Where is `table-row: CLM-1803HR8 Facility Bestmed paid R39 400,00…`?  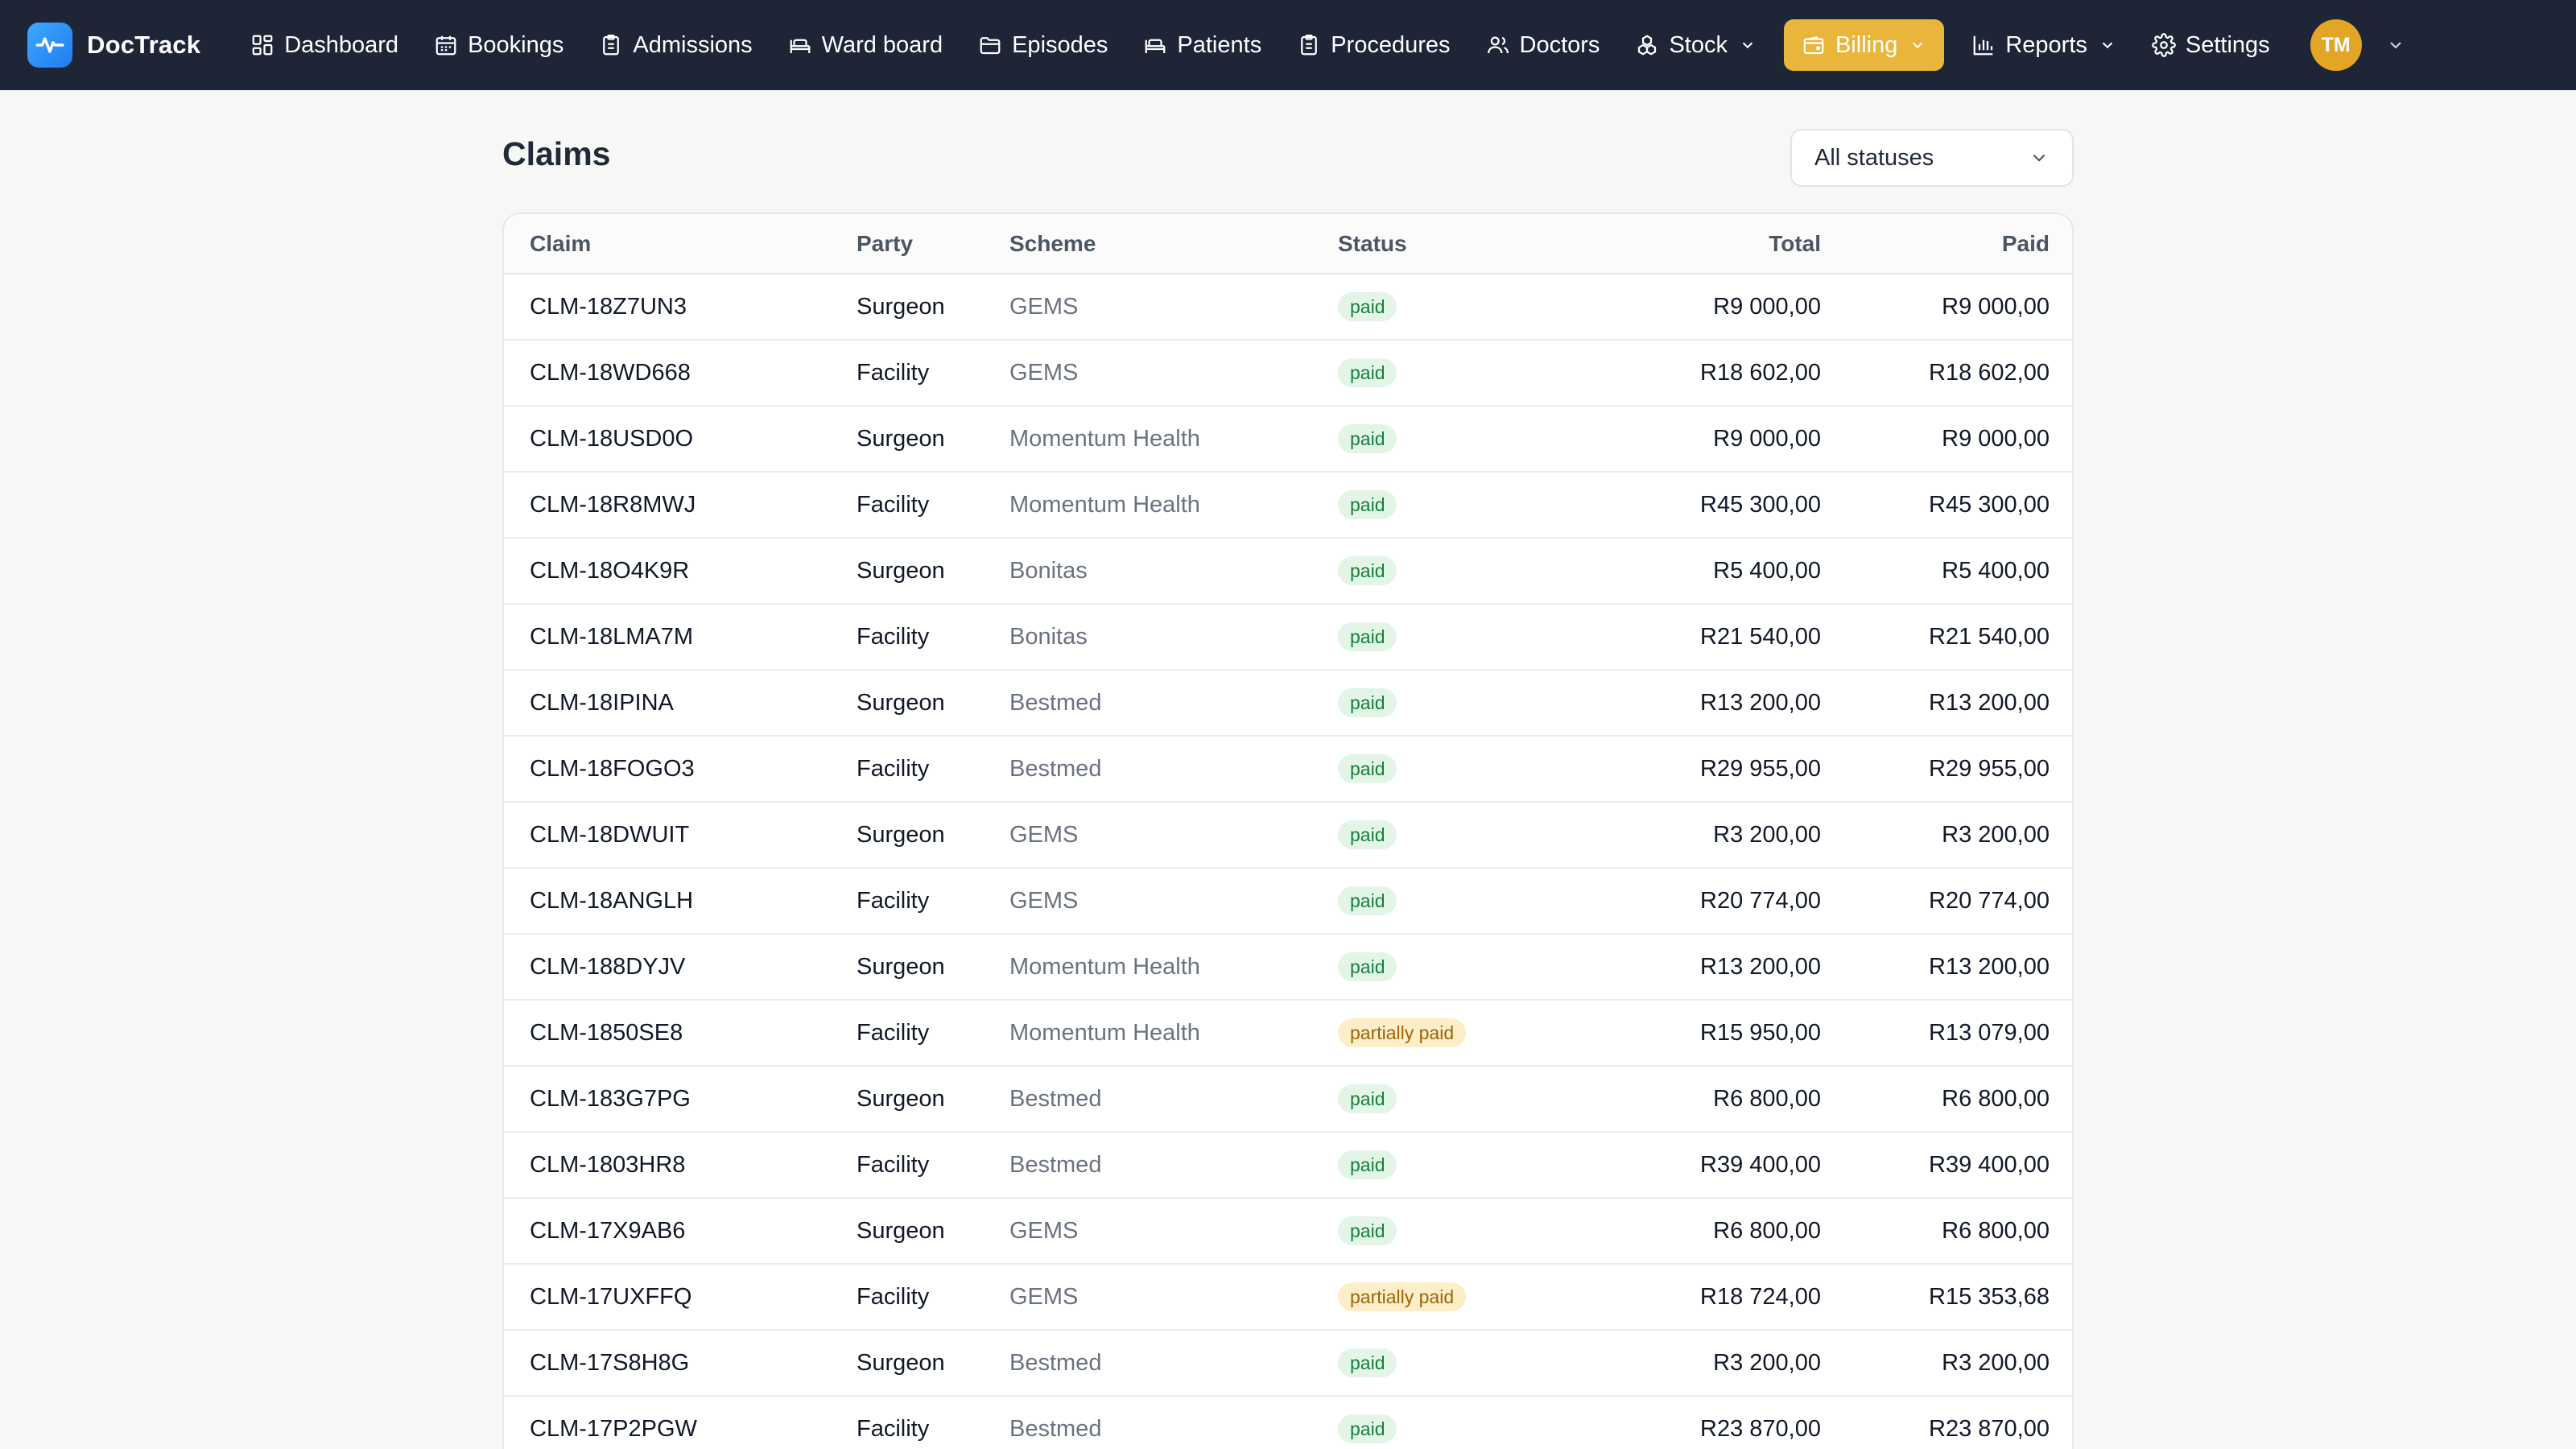
table-row: CLM-1803HR8 Facility Bestmed paid R39 400,00… is located at coordinates (1288, 1165).